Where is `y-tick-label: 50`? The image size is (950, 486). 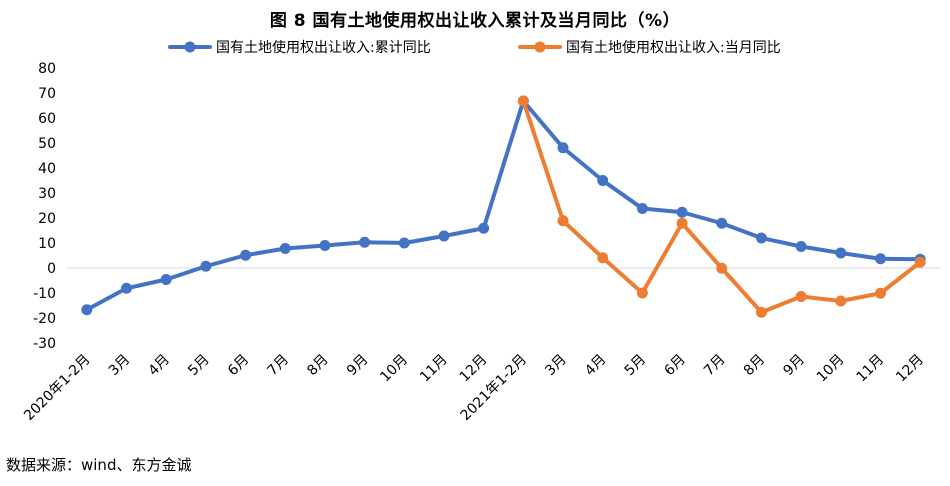
y-tick-label: 50 is located at coordinates (47, 144).